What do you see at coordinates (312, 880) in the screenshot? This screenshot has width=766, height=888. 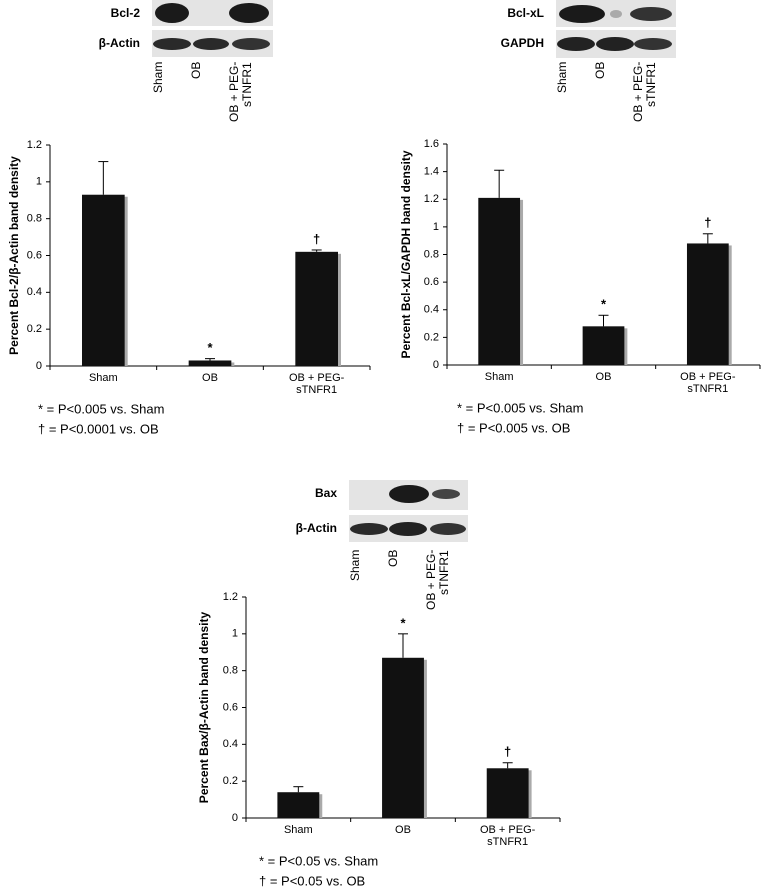 I see `footnote: † = P<0.05 vs. OB` at bounding box center [312, 880].